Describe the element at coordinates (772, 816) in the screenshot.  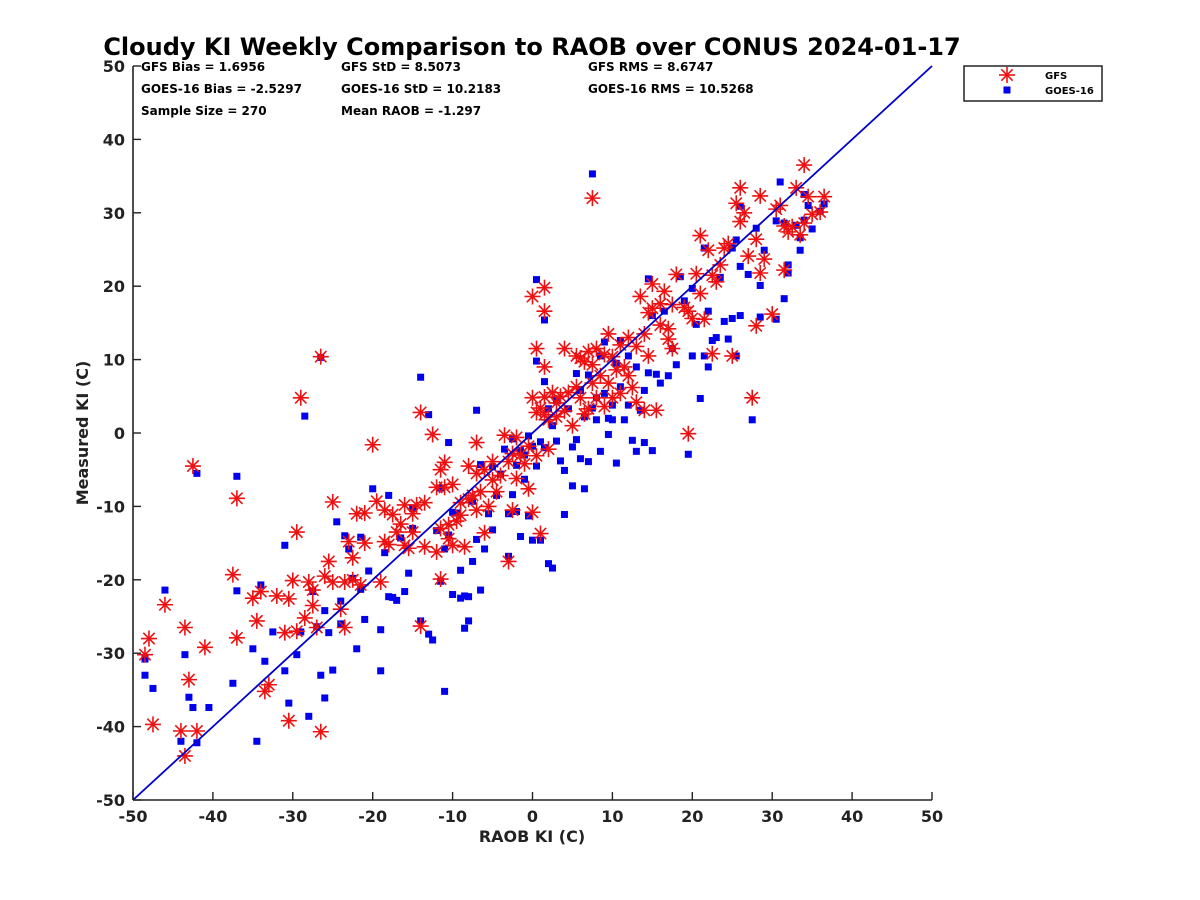
I see `x-tick-label: 30` at that location.